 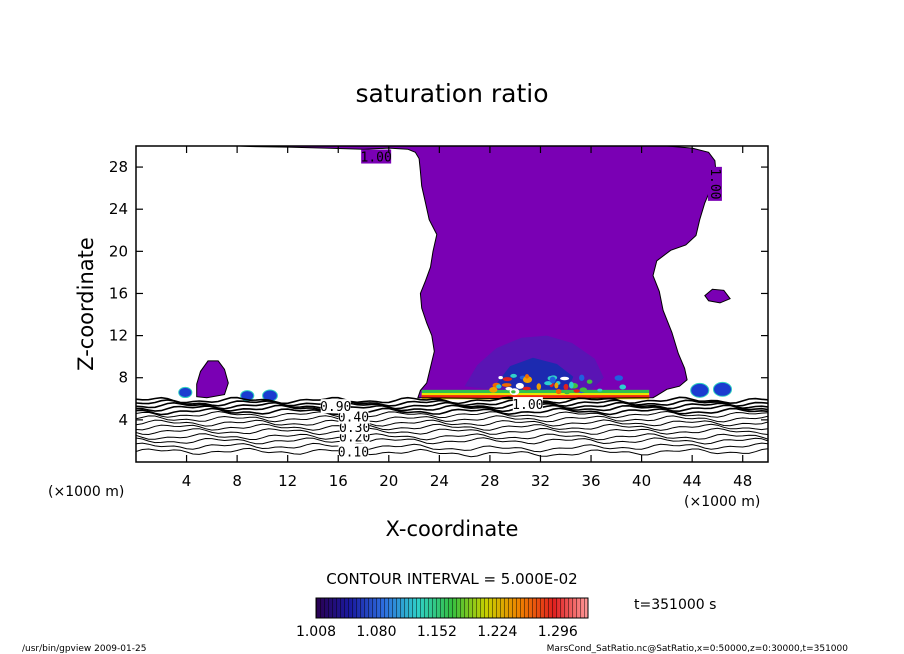 I want to click on x-tick-label: 32, so click(x=540, y=481).